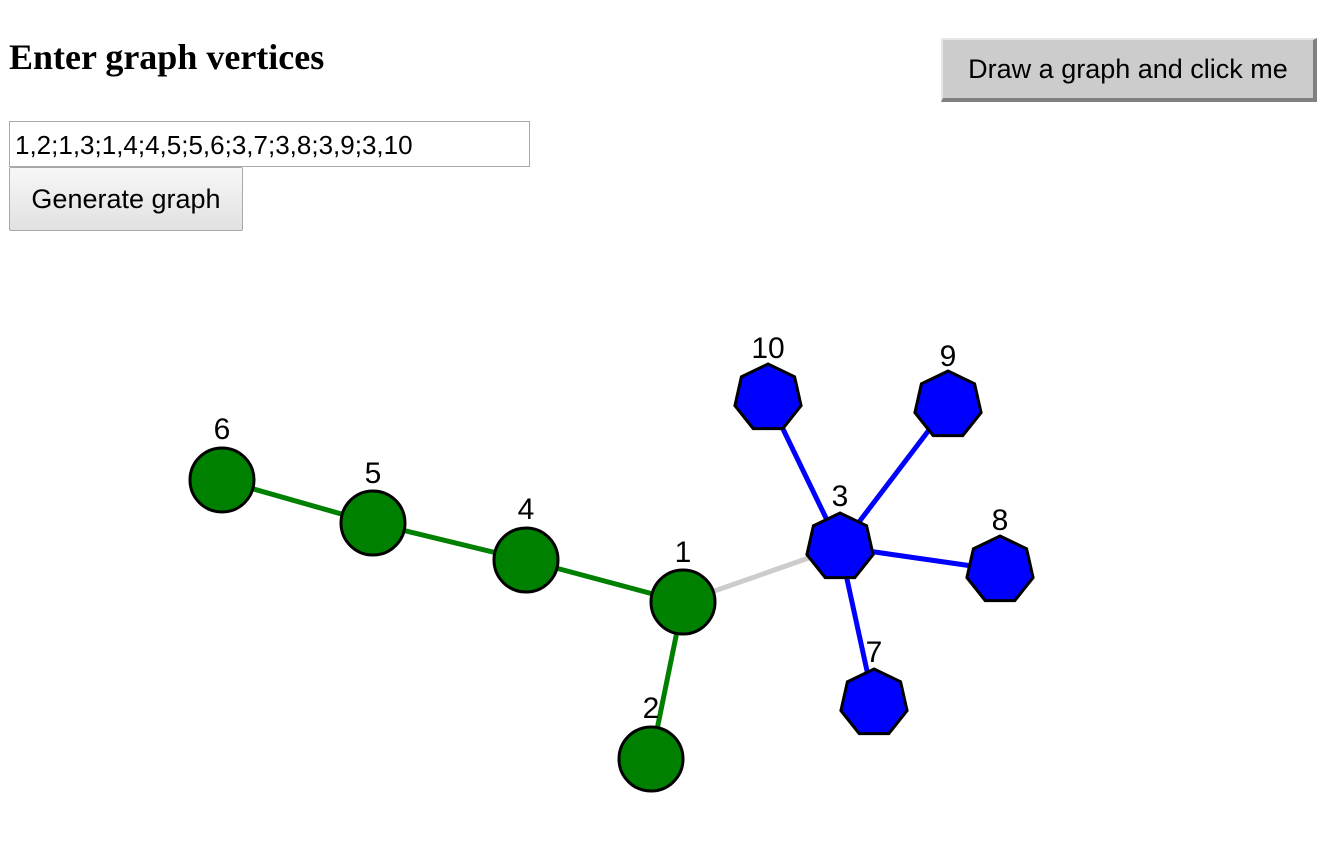  I want to click on vertex-3-heptagon, so click(840, 545).